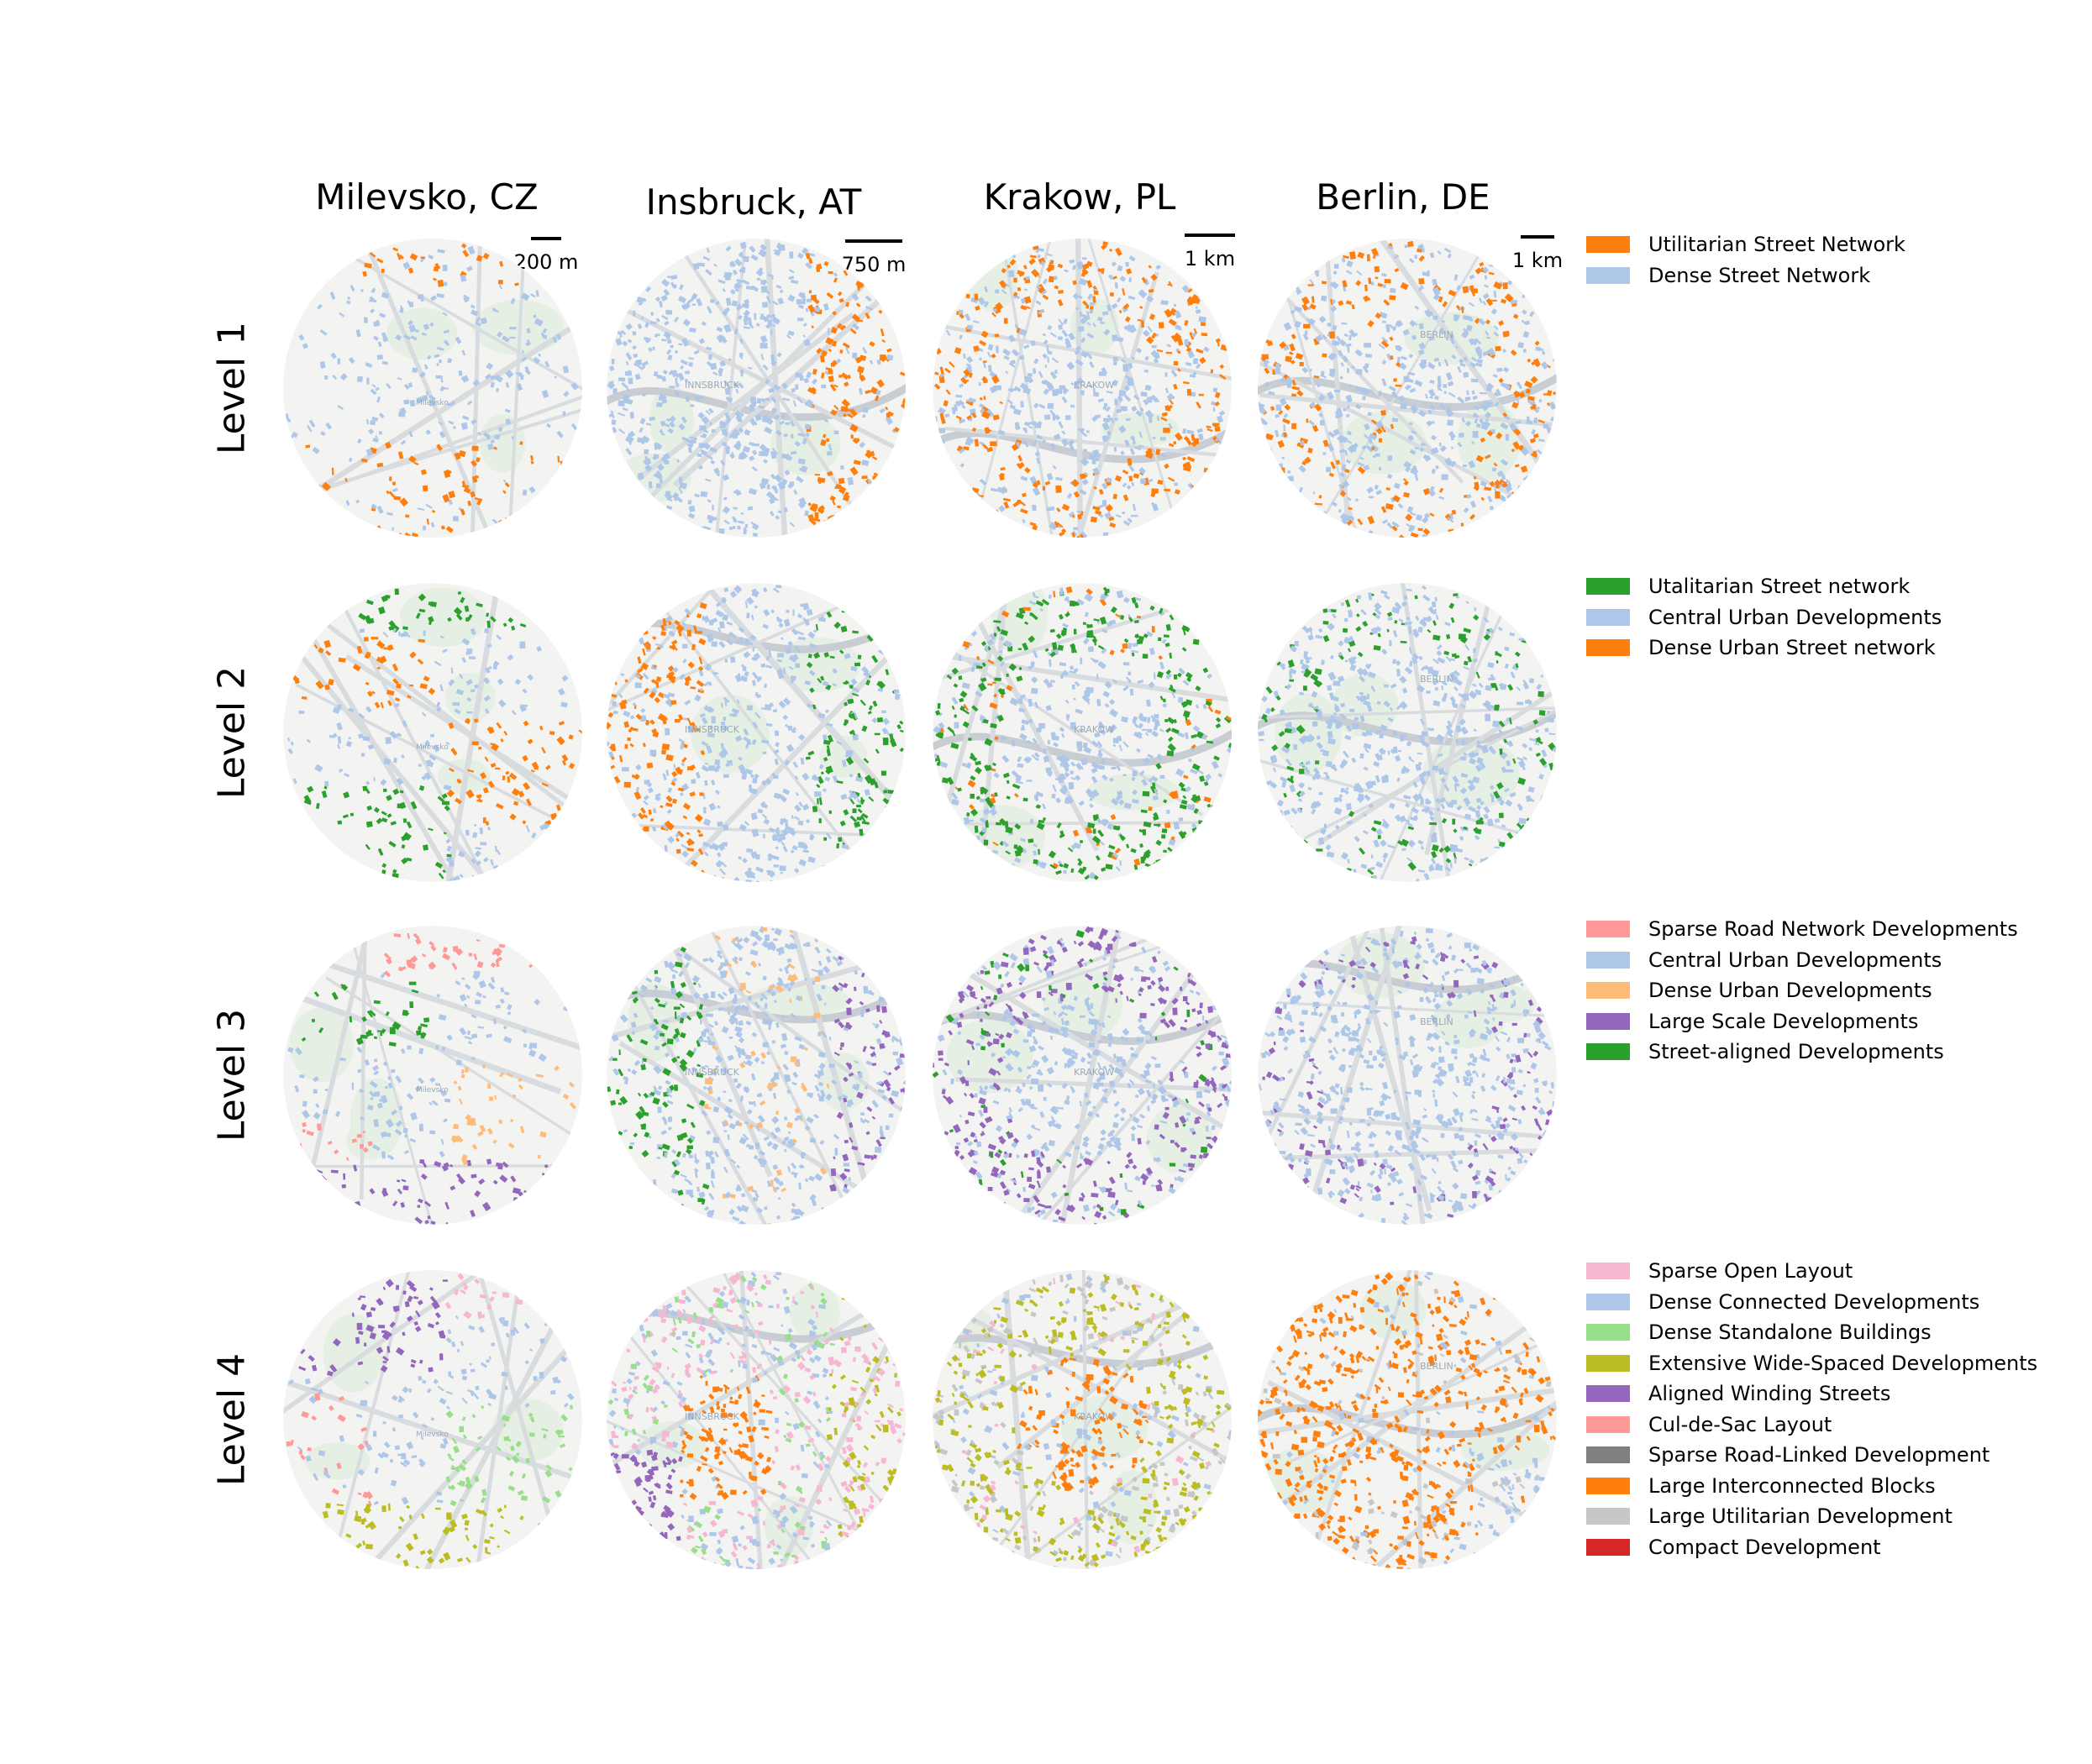 The width and height of the screenshot is (2092, 1764). I want to click on place-label: INNSBRUCK, so click(713, 729).